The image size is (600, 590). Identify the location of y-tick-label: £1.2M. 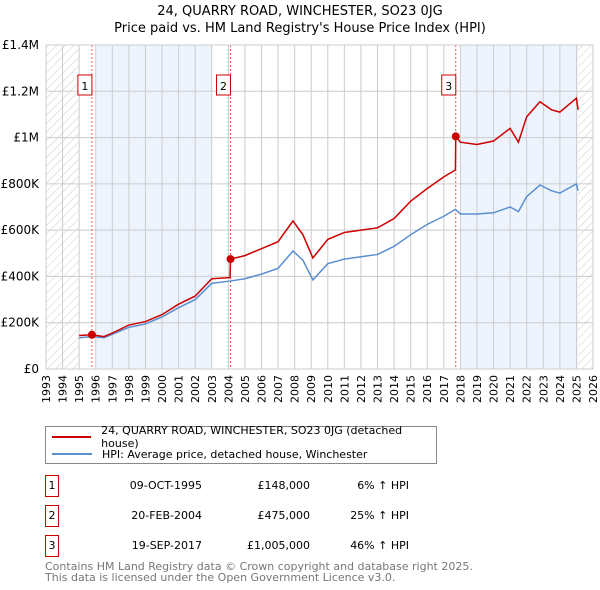
(20, 91).